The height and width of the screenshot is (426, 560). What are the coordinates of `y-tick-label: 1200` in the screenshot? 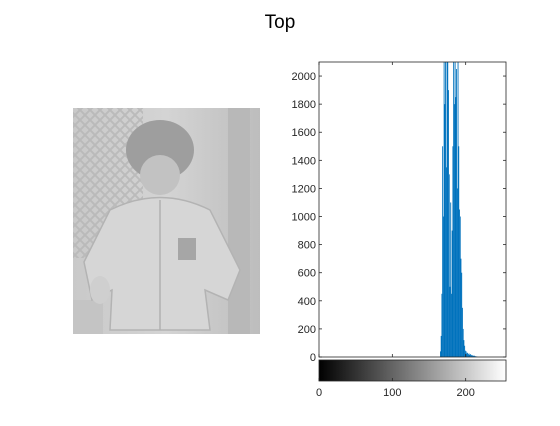 It's located at (304, 189).